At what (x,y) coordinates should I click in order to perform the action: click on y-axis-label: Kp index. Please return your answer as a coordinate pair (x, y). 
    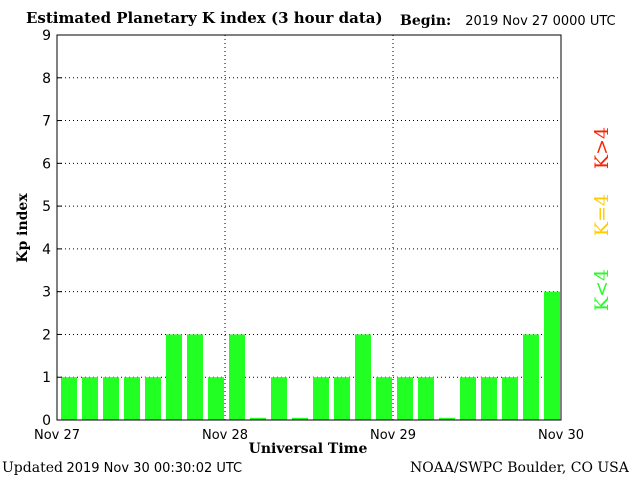
    Looking at the image, I should click on (23, 228).